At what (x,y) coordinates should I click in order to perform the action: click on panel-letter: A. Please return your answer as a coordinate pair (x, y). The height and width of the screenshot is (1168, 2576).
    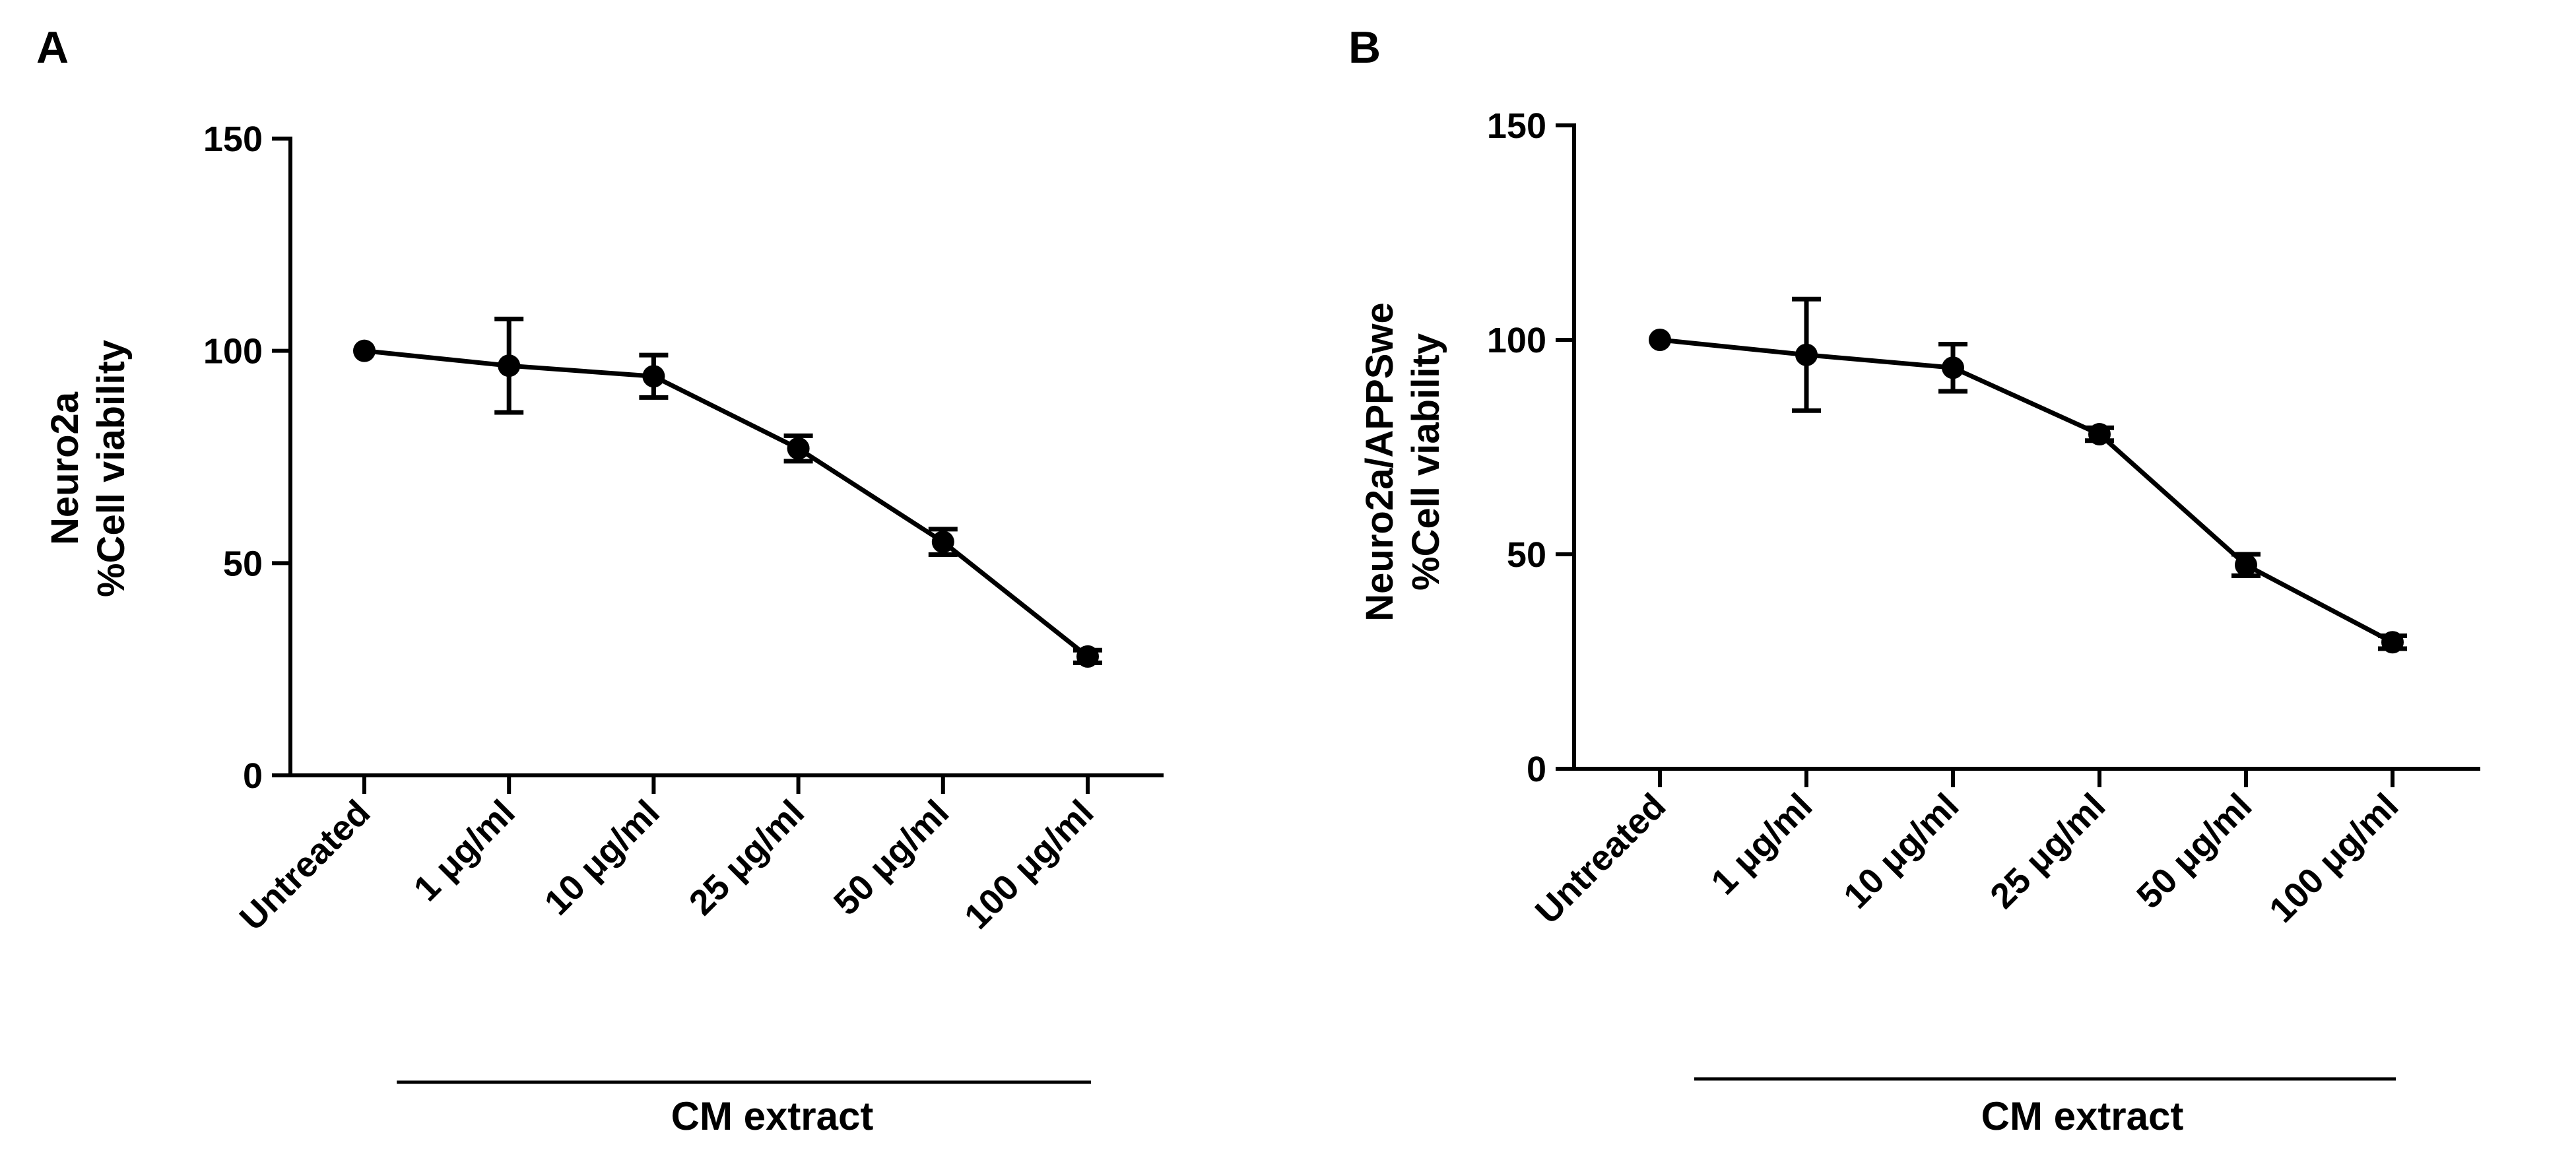
    Looking at the image, I should click on (52, 47).